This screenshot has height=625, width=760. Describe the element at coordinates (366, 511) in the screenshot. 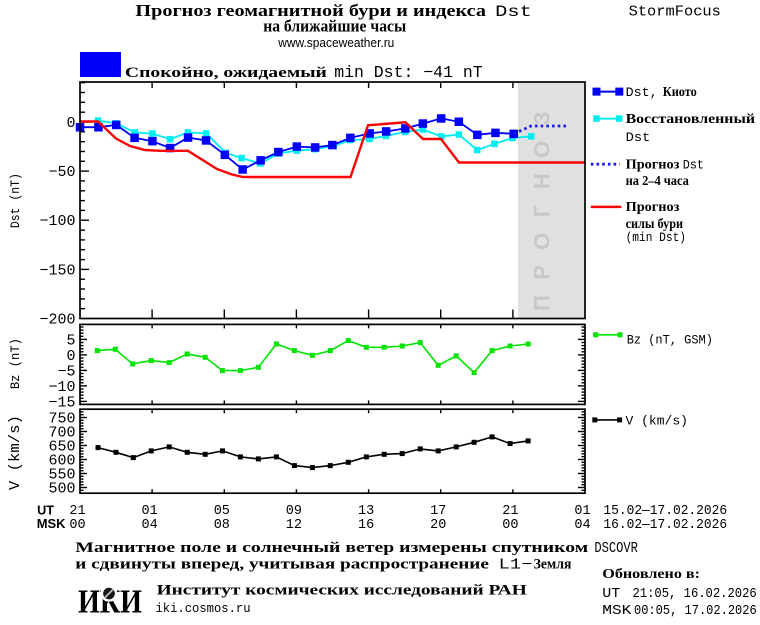

I see `svg-text: 13` at that location.